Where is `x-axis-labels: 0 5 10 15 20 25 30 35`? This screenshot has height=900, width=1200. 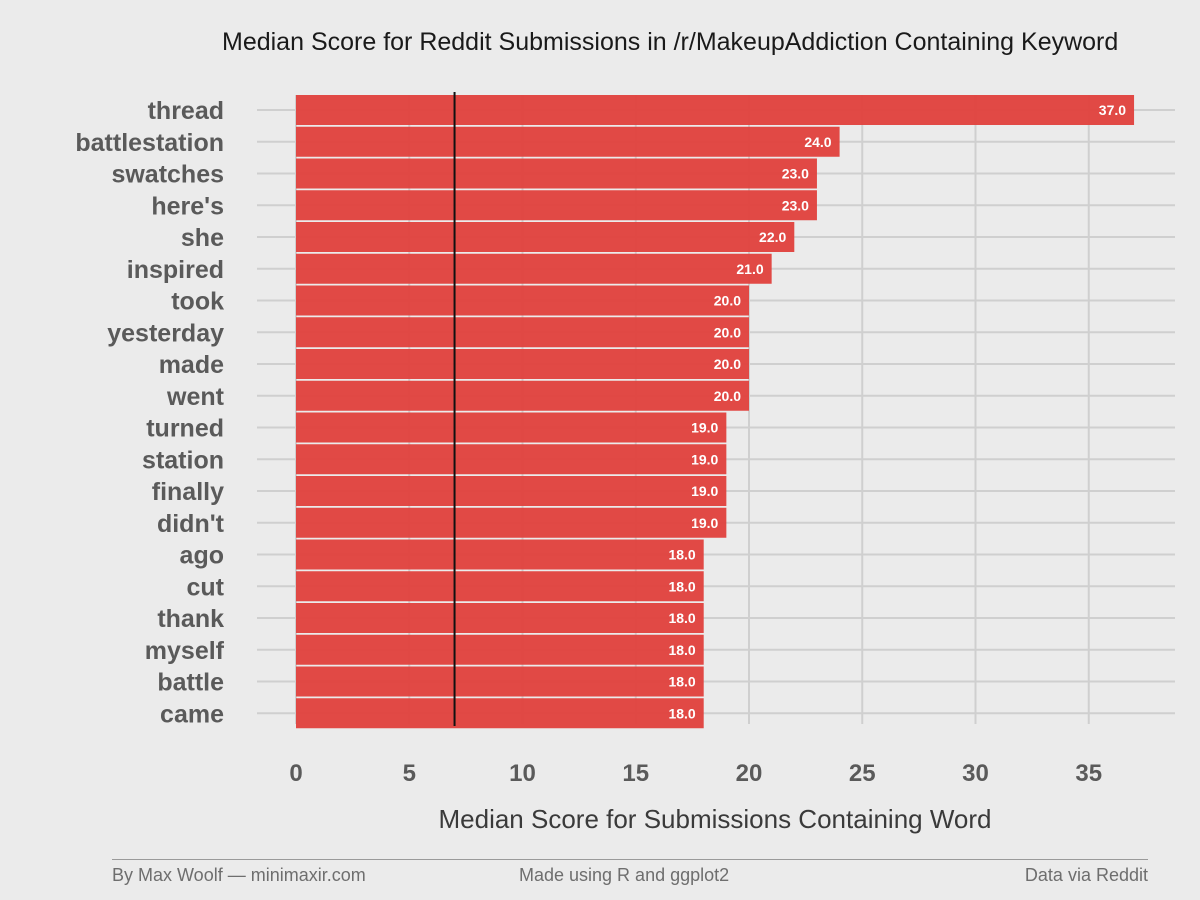 x-axis-labels: 0 5 10 15 20 25 30 35 is located at coordinates (695, 773).